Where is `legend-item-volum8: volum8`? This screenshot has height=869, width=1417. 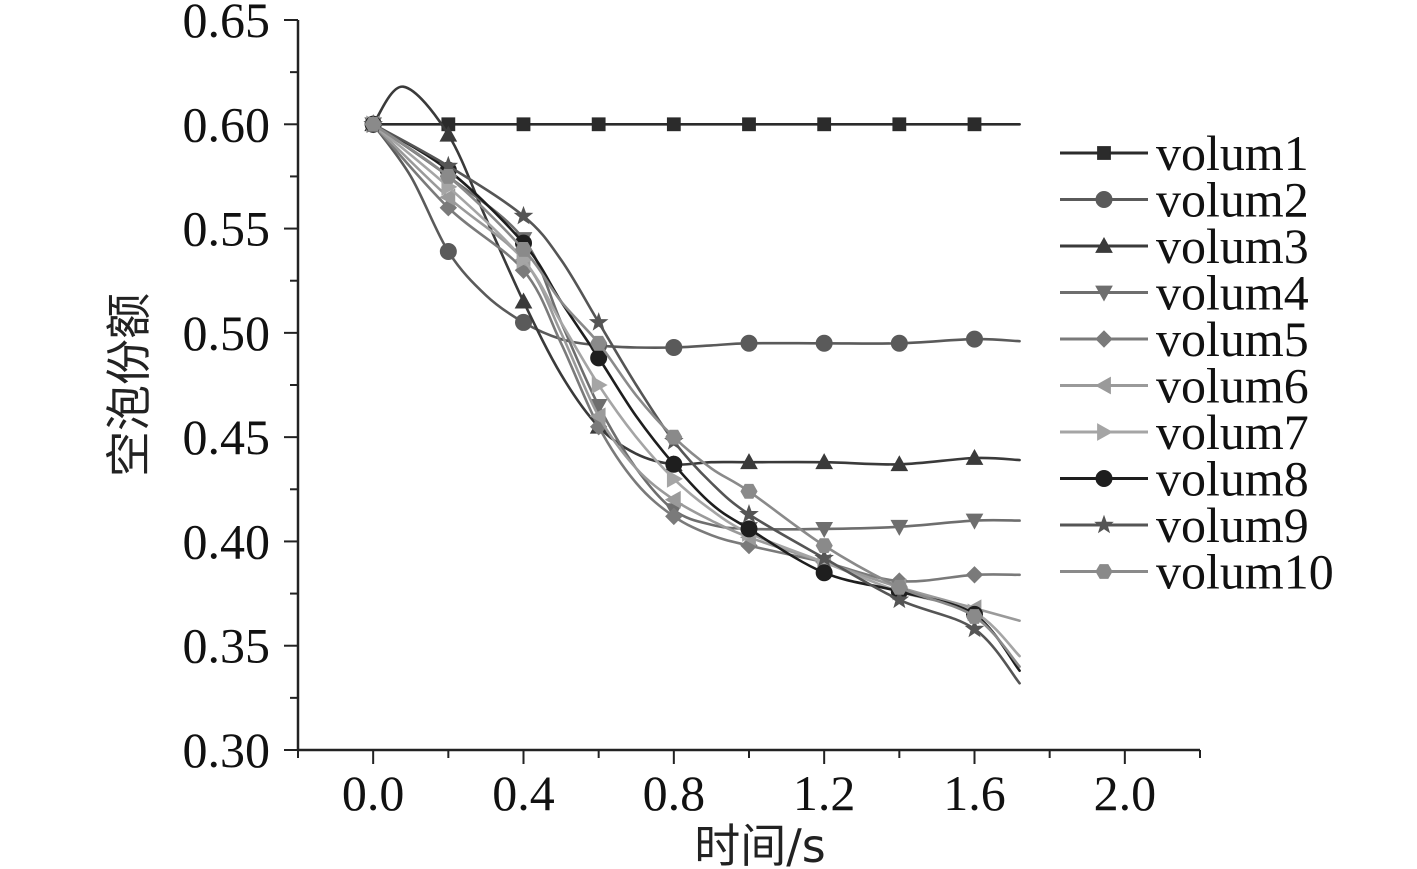
legend-item-volum8: volum8 is located at coordinates (1184, 479).